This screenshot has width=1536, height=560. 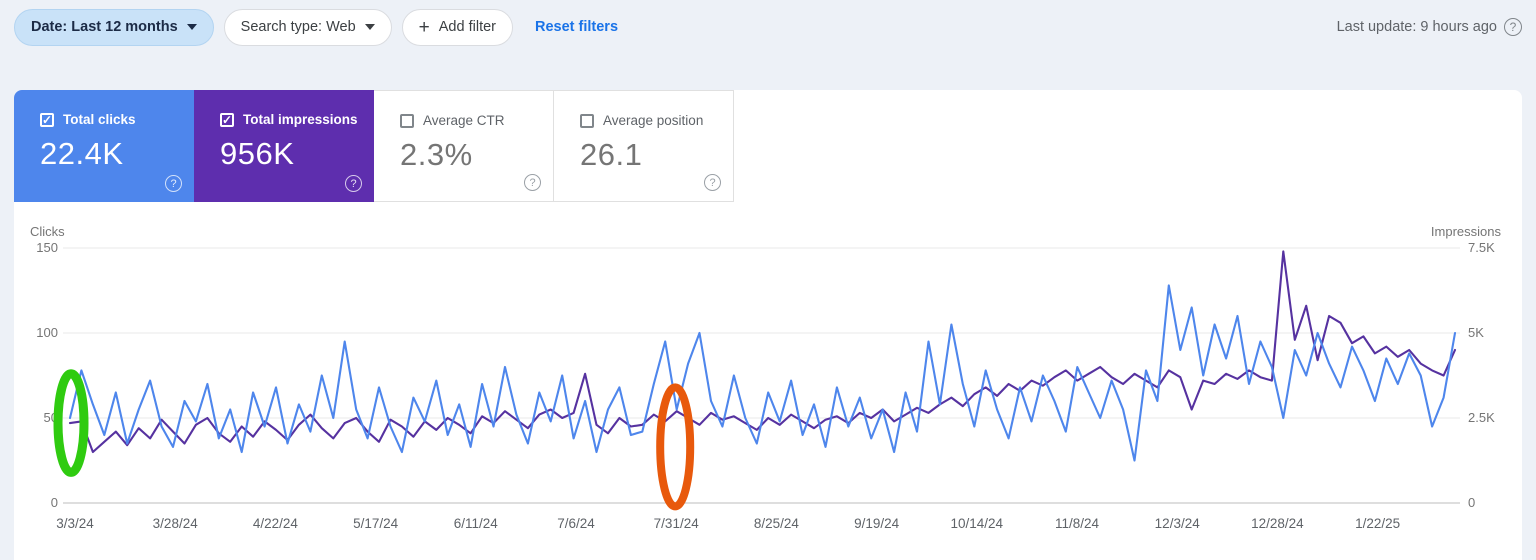 What do you see at coordinates (54, 502) in the screenshot?
I see `y-axis-tick-left: 0` at bounding box center [54, 502].